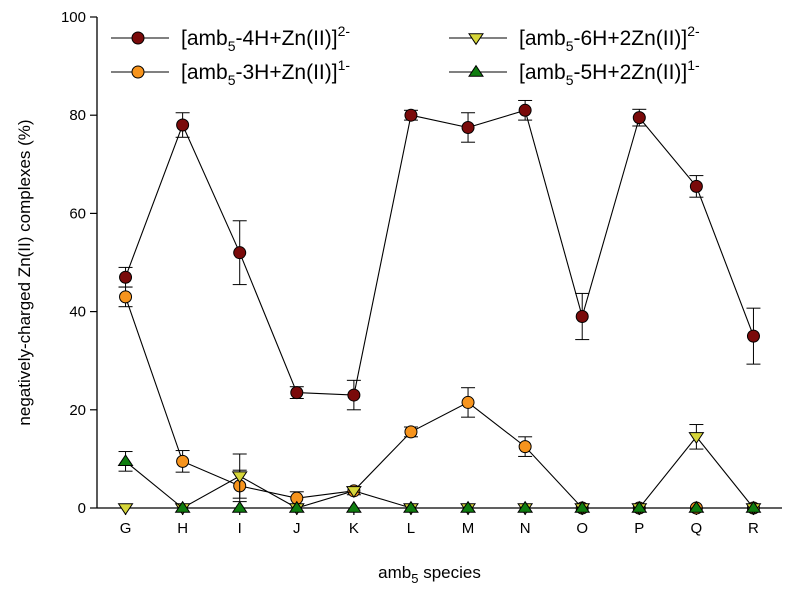  Describe the element at coordinates (240, 528) in the screenshot. I see `x-tick-label: I` at that location.